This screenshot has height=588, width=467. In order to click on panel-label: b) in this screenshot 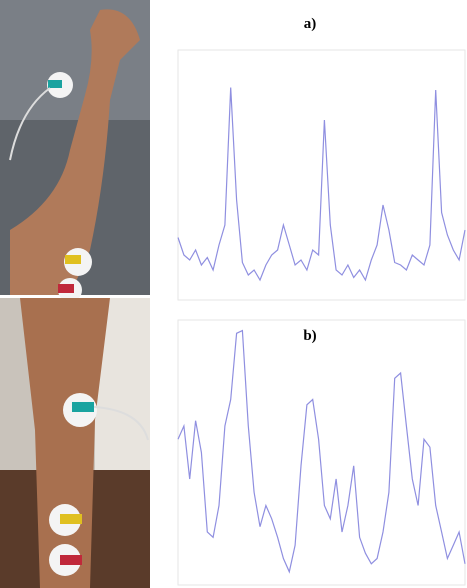, I will do `click(309, 336)`.